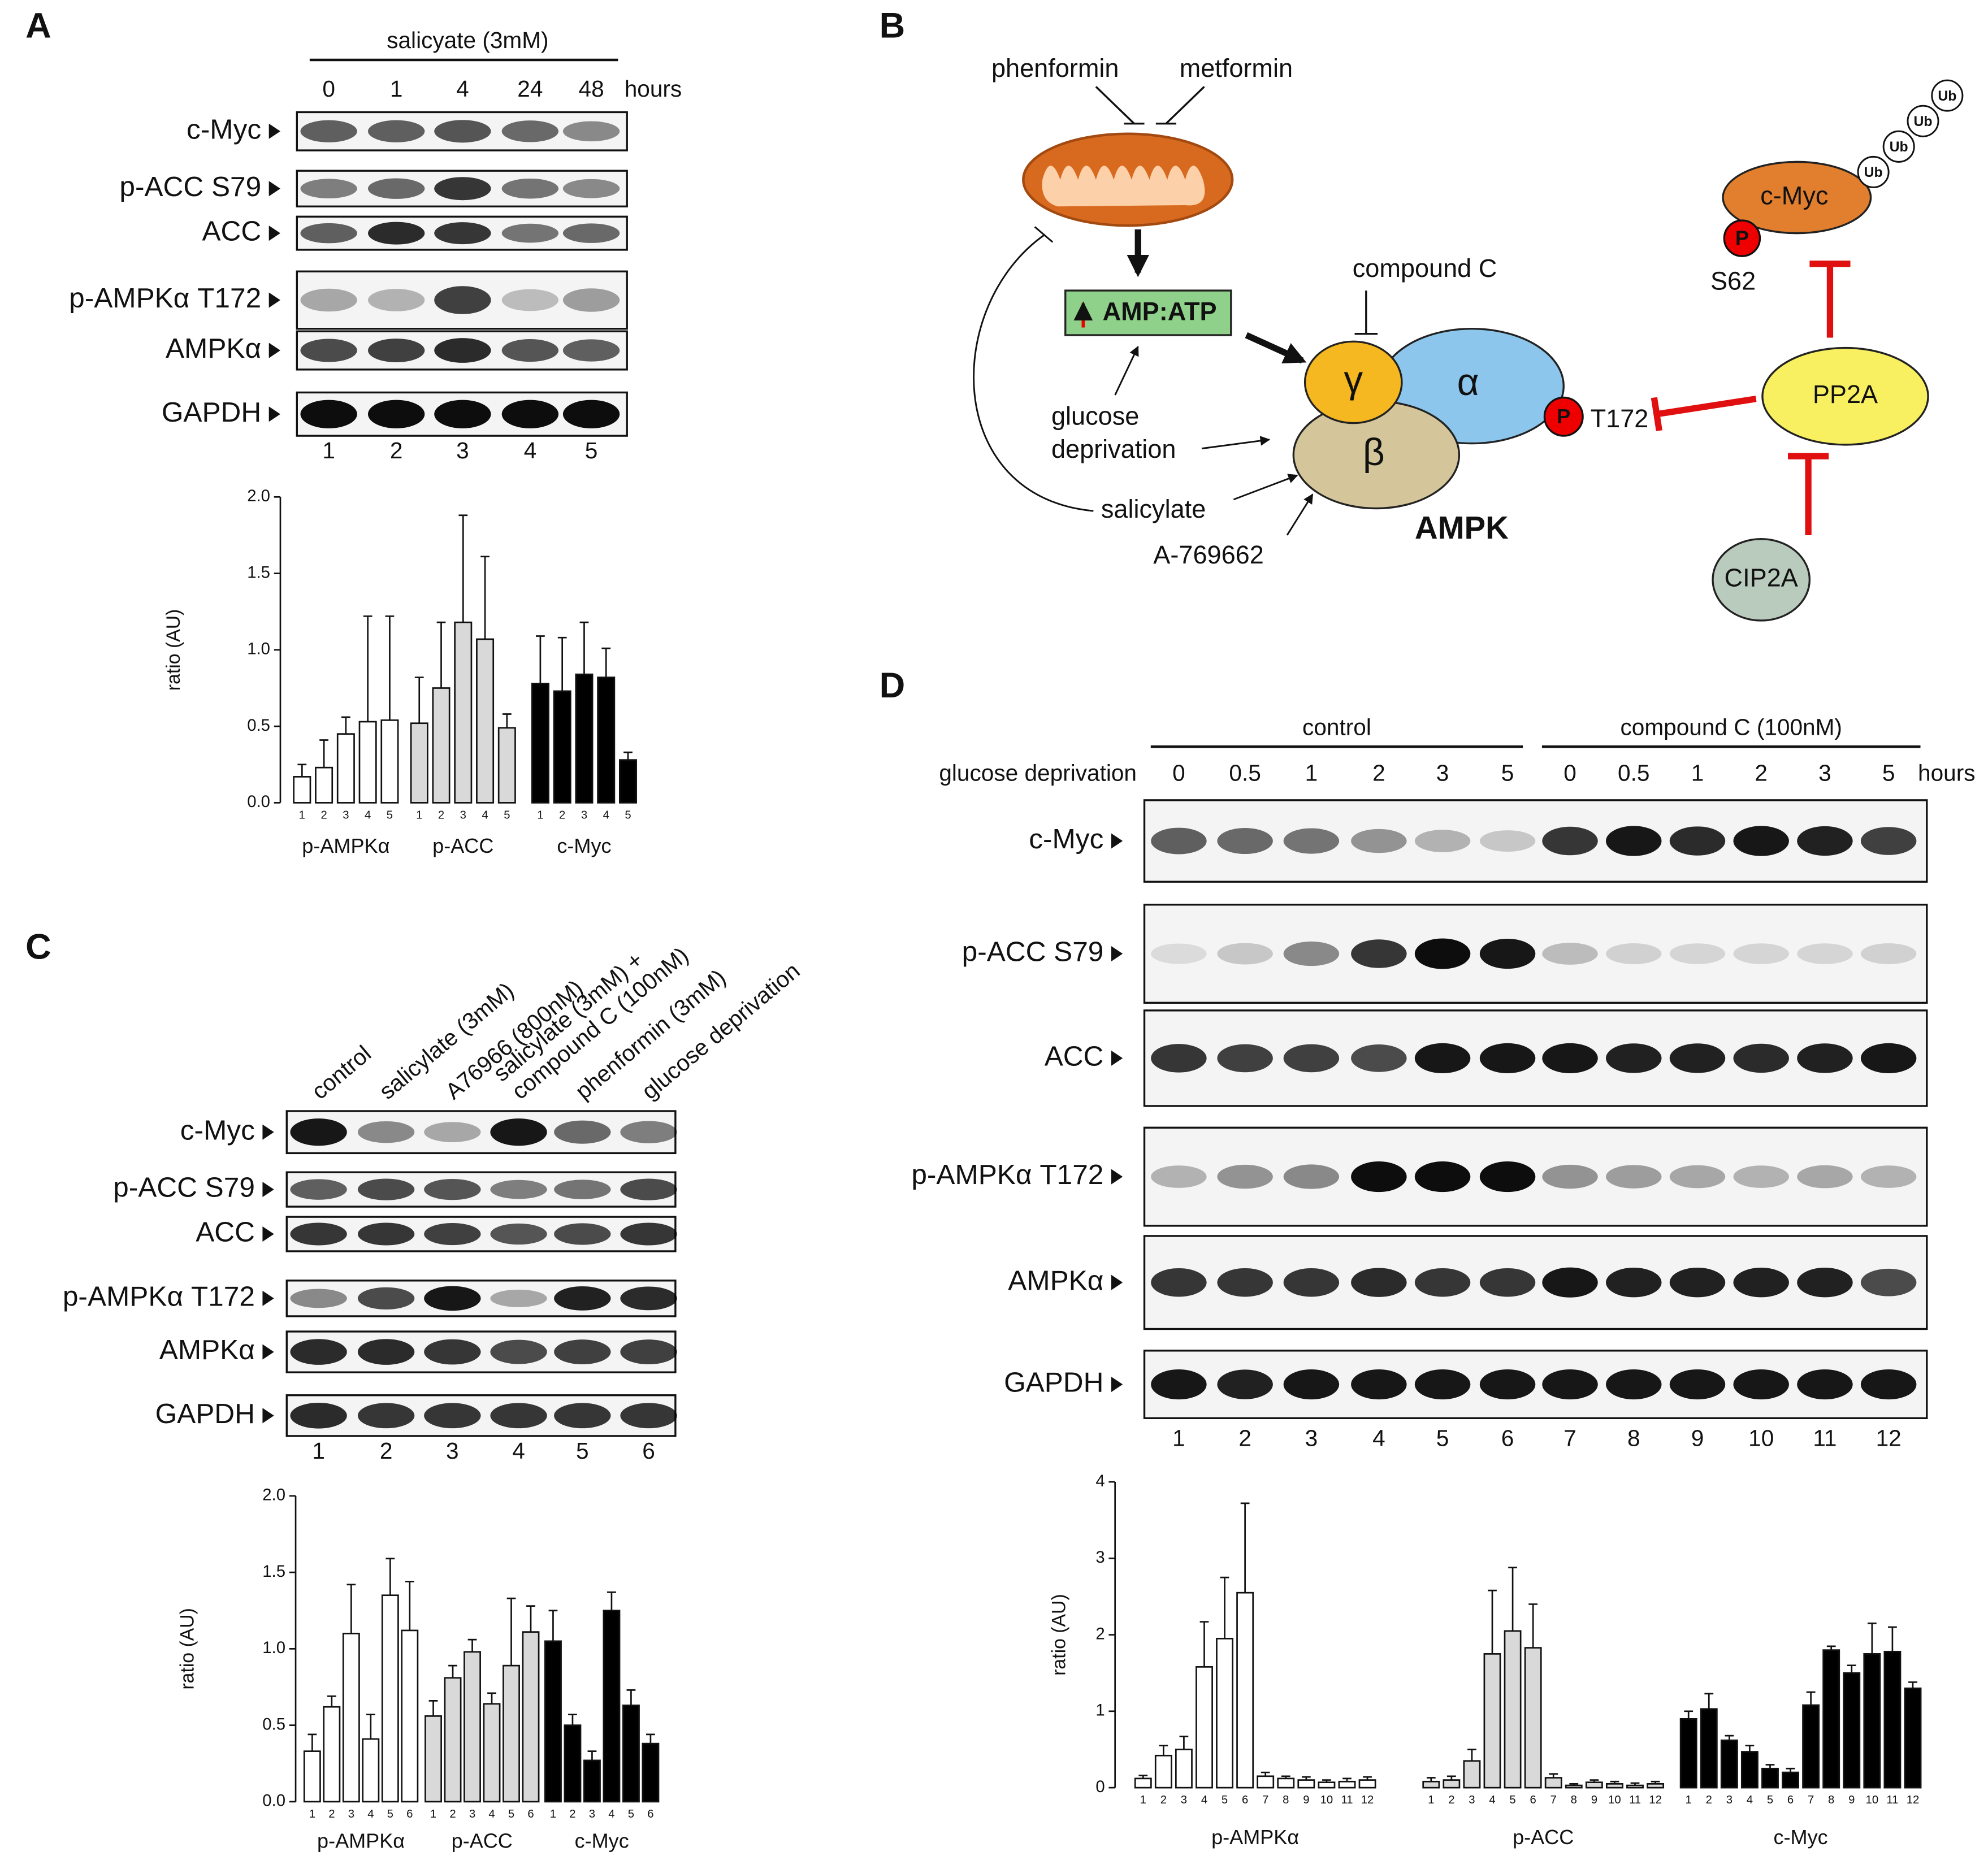 This screenshot has height=1856, width=1988. Describe the element at coordinates (331, 1814) in the screenshot. I see `x-tick-label: 2` at that location.